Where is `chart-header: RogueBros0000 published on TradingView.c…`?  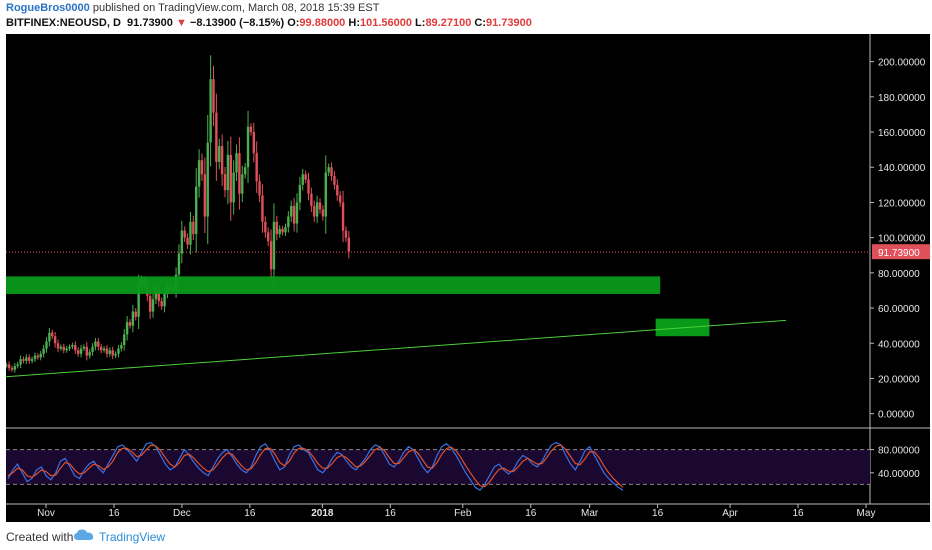 chart-header: RogueBros0000 published on TradingView.c… is located at coordinates (466, 17).